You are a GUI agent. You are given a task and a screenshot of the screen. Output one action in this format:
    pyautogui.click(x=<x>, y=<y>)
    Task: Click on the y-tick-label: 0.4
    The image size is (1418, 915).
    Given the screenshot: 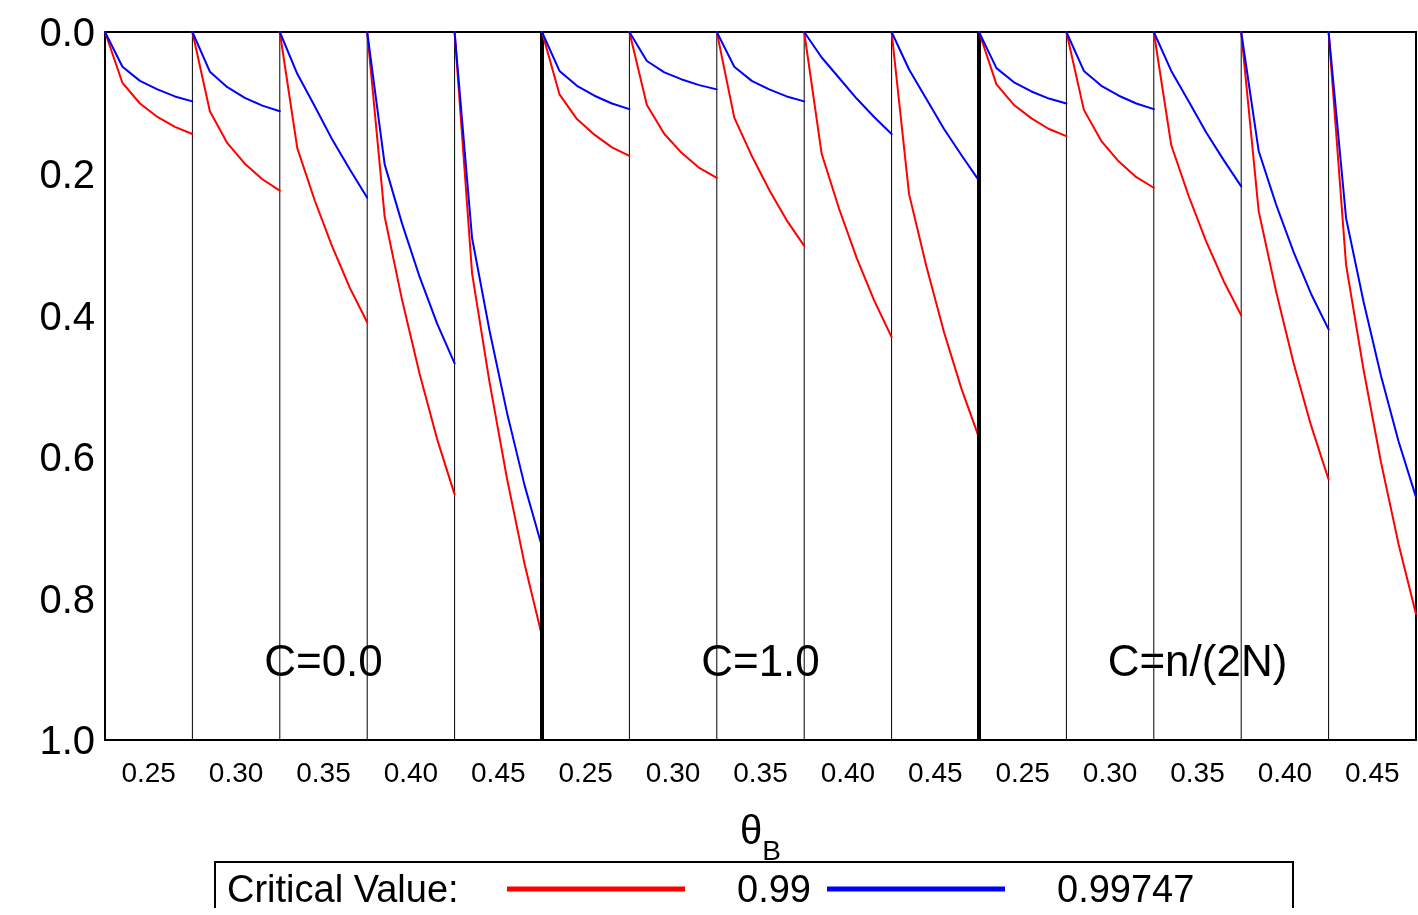 What is the action you would take?
    pyautogui.click(x=67, y=315)
    